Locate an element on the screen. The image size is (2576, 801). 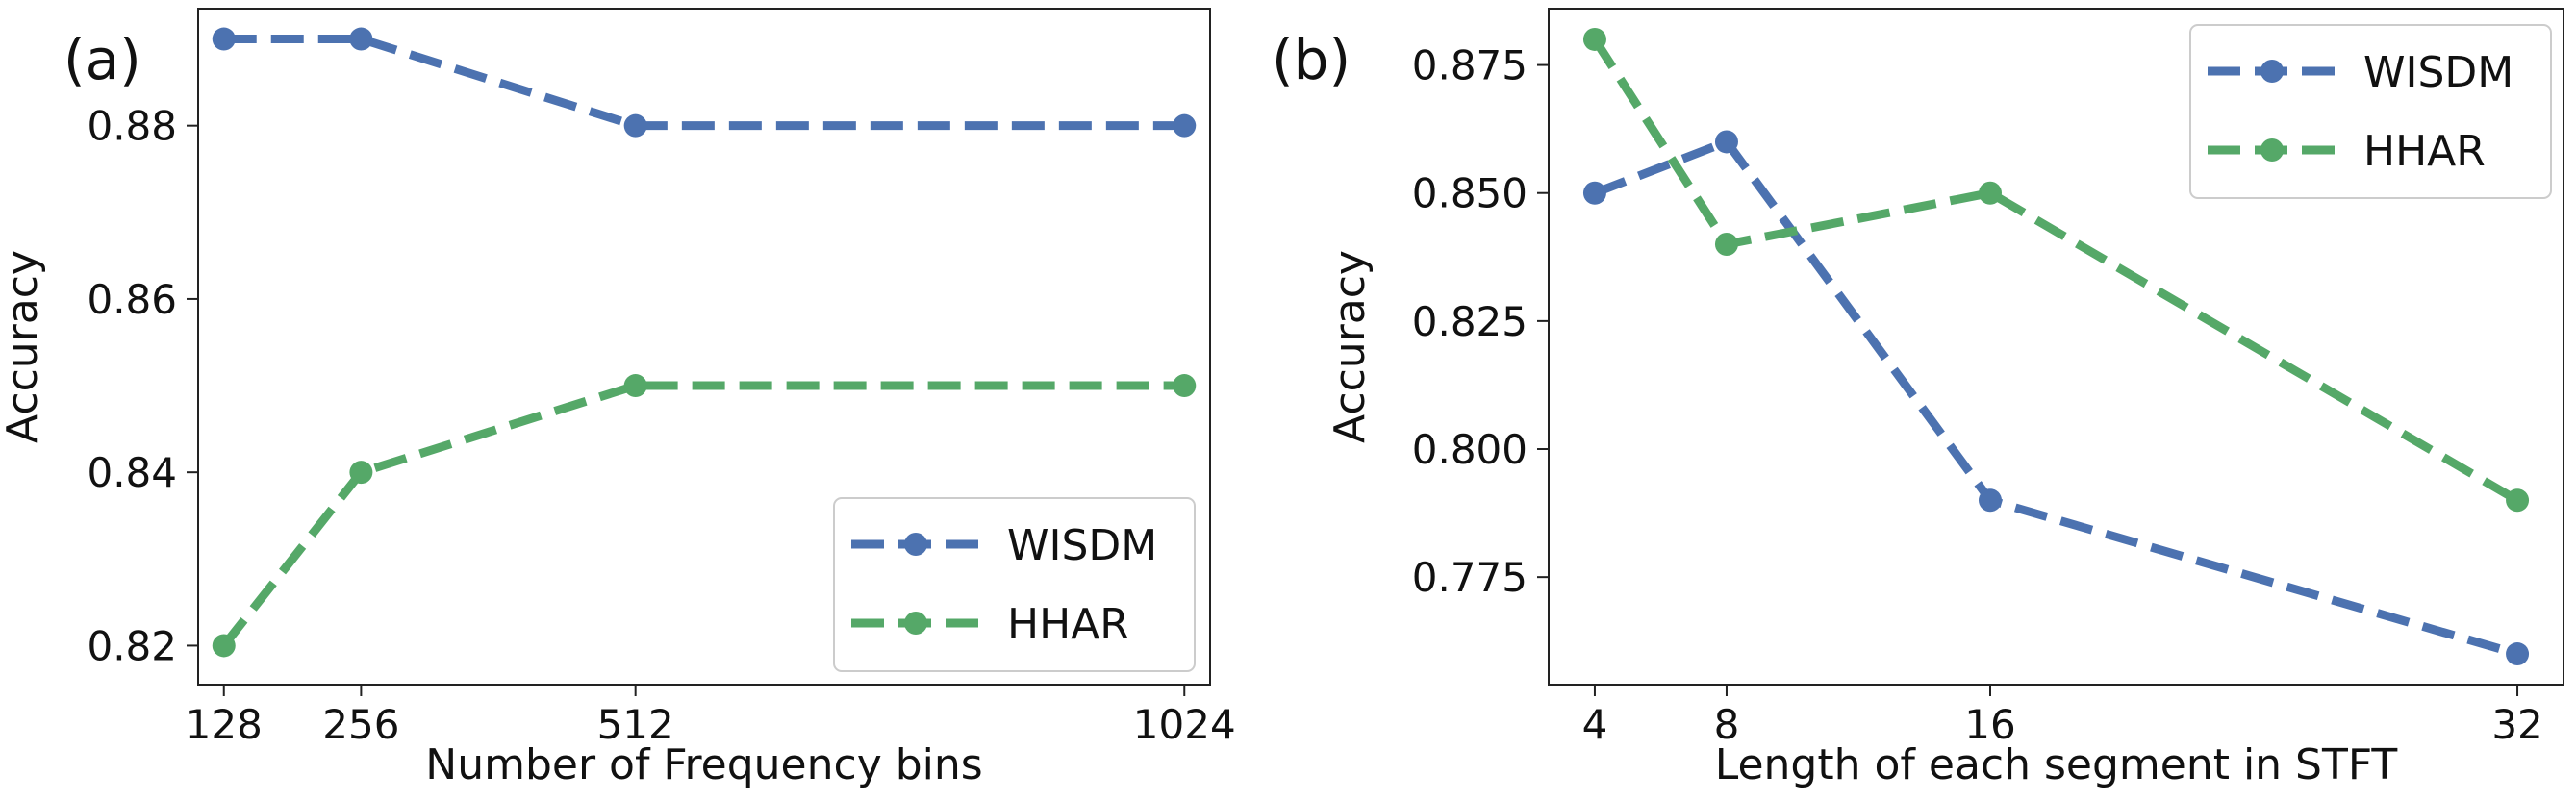
panel-label: (a) is located at coordinates (102, 59).